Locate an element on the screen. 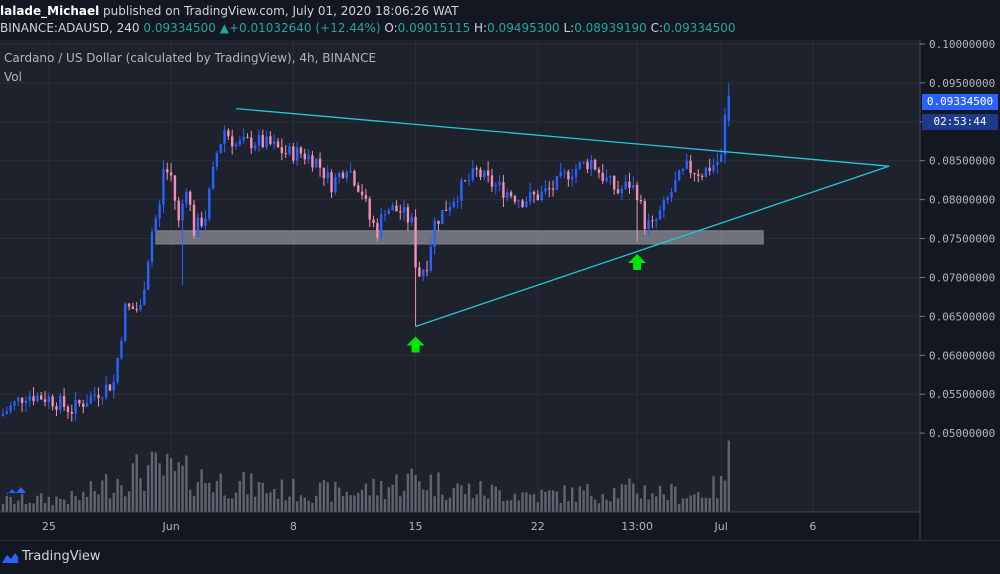 The height and width of the screenshot is (574, 1000). upper-trendline is located at coordinates (562, 137).